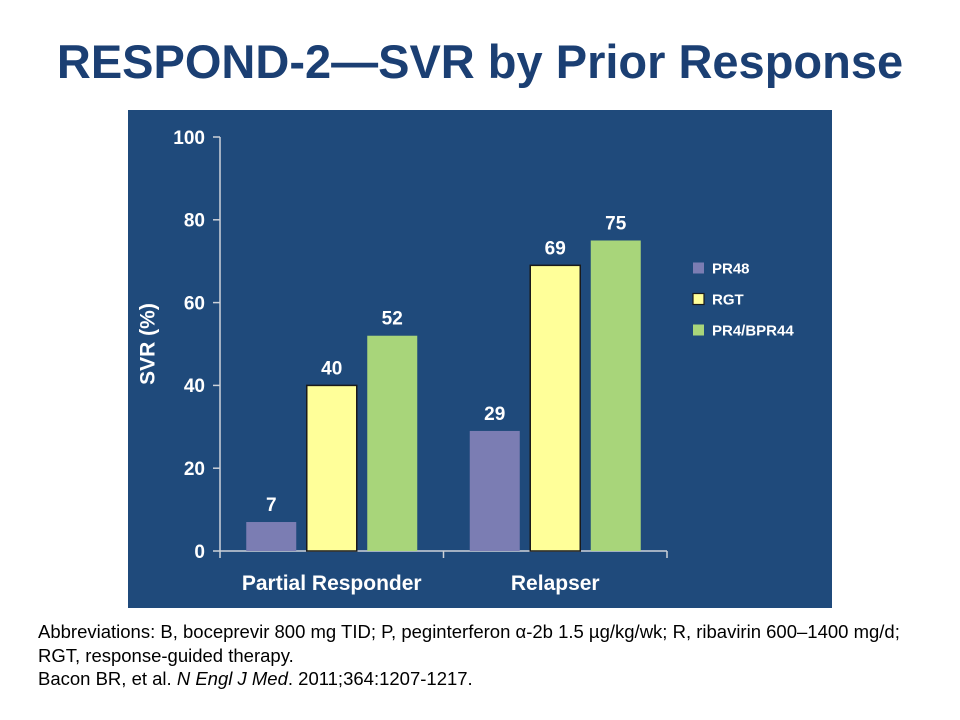 This screenshot has height=720, width=960. What do you see at coordinates (271, 536) in the screenshot?
I see `bar-pr48-partial-responder` at bounding box center [271, 536].